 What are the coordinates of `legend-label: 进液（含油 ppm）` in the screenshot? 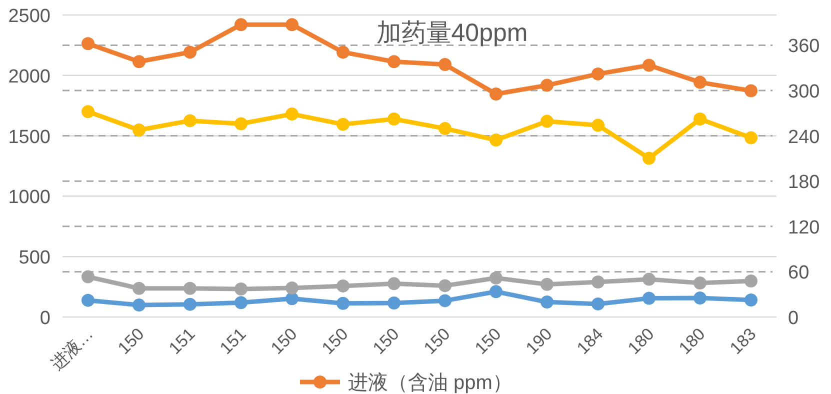 It's located at (430, 383).